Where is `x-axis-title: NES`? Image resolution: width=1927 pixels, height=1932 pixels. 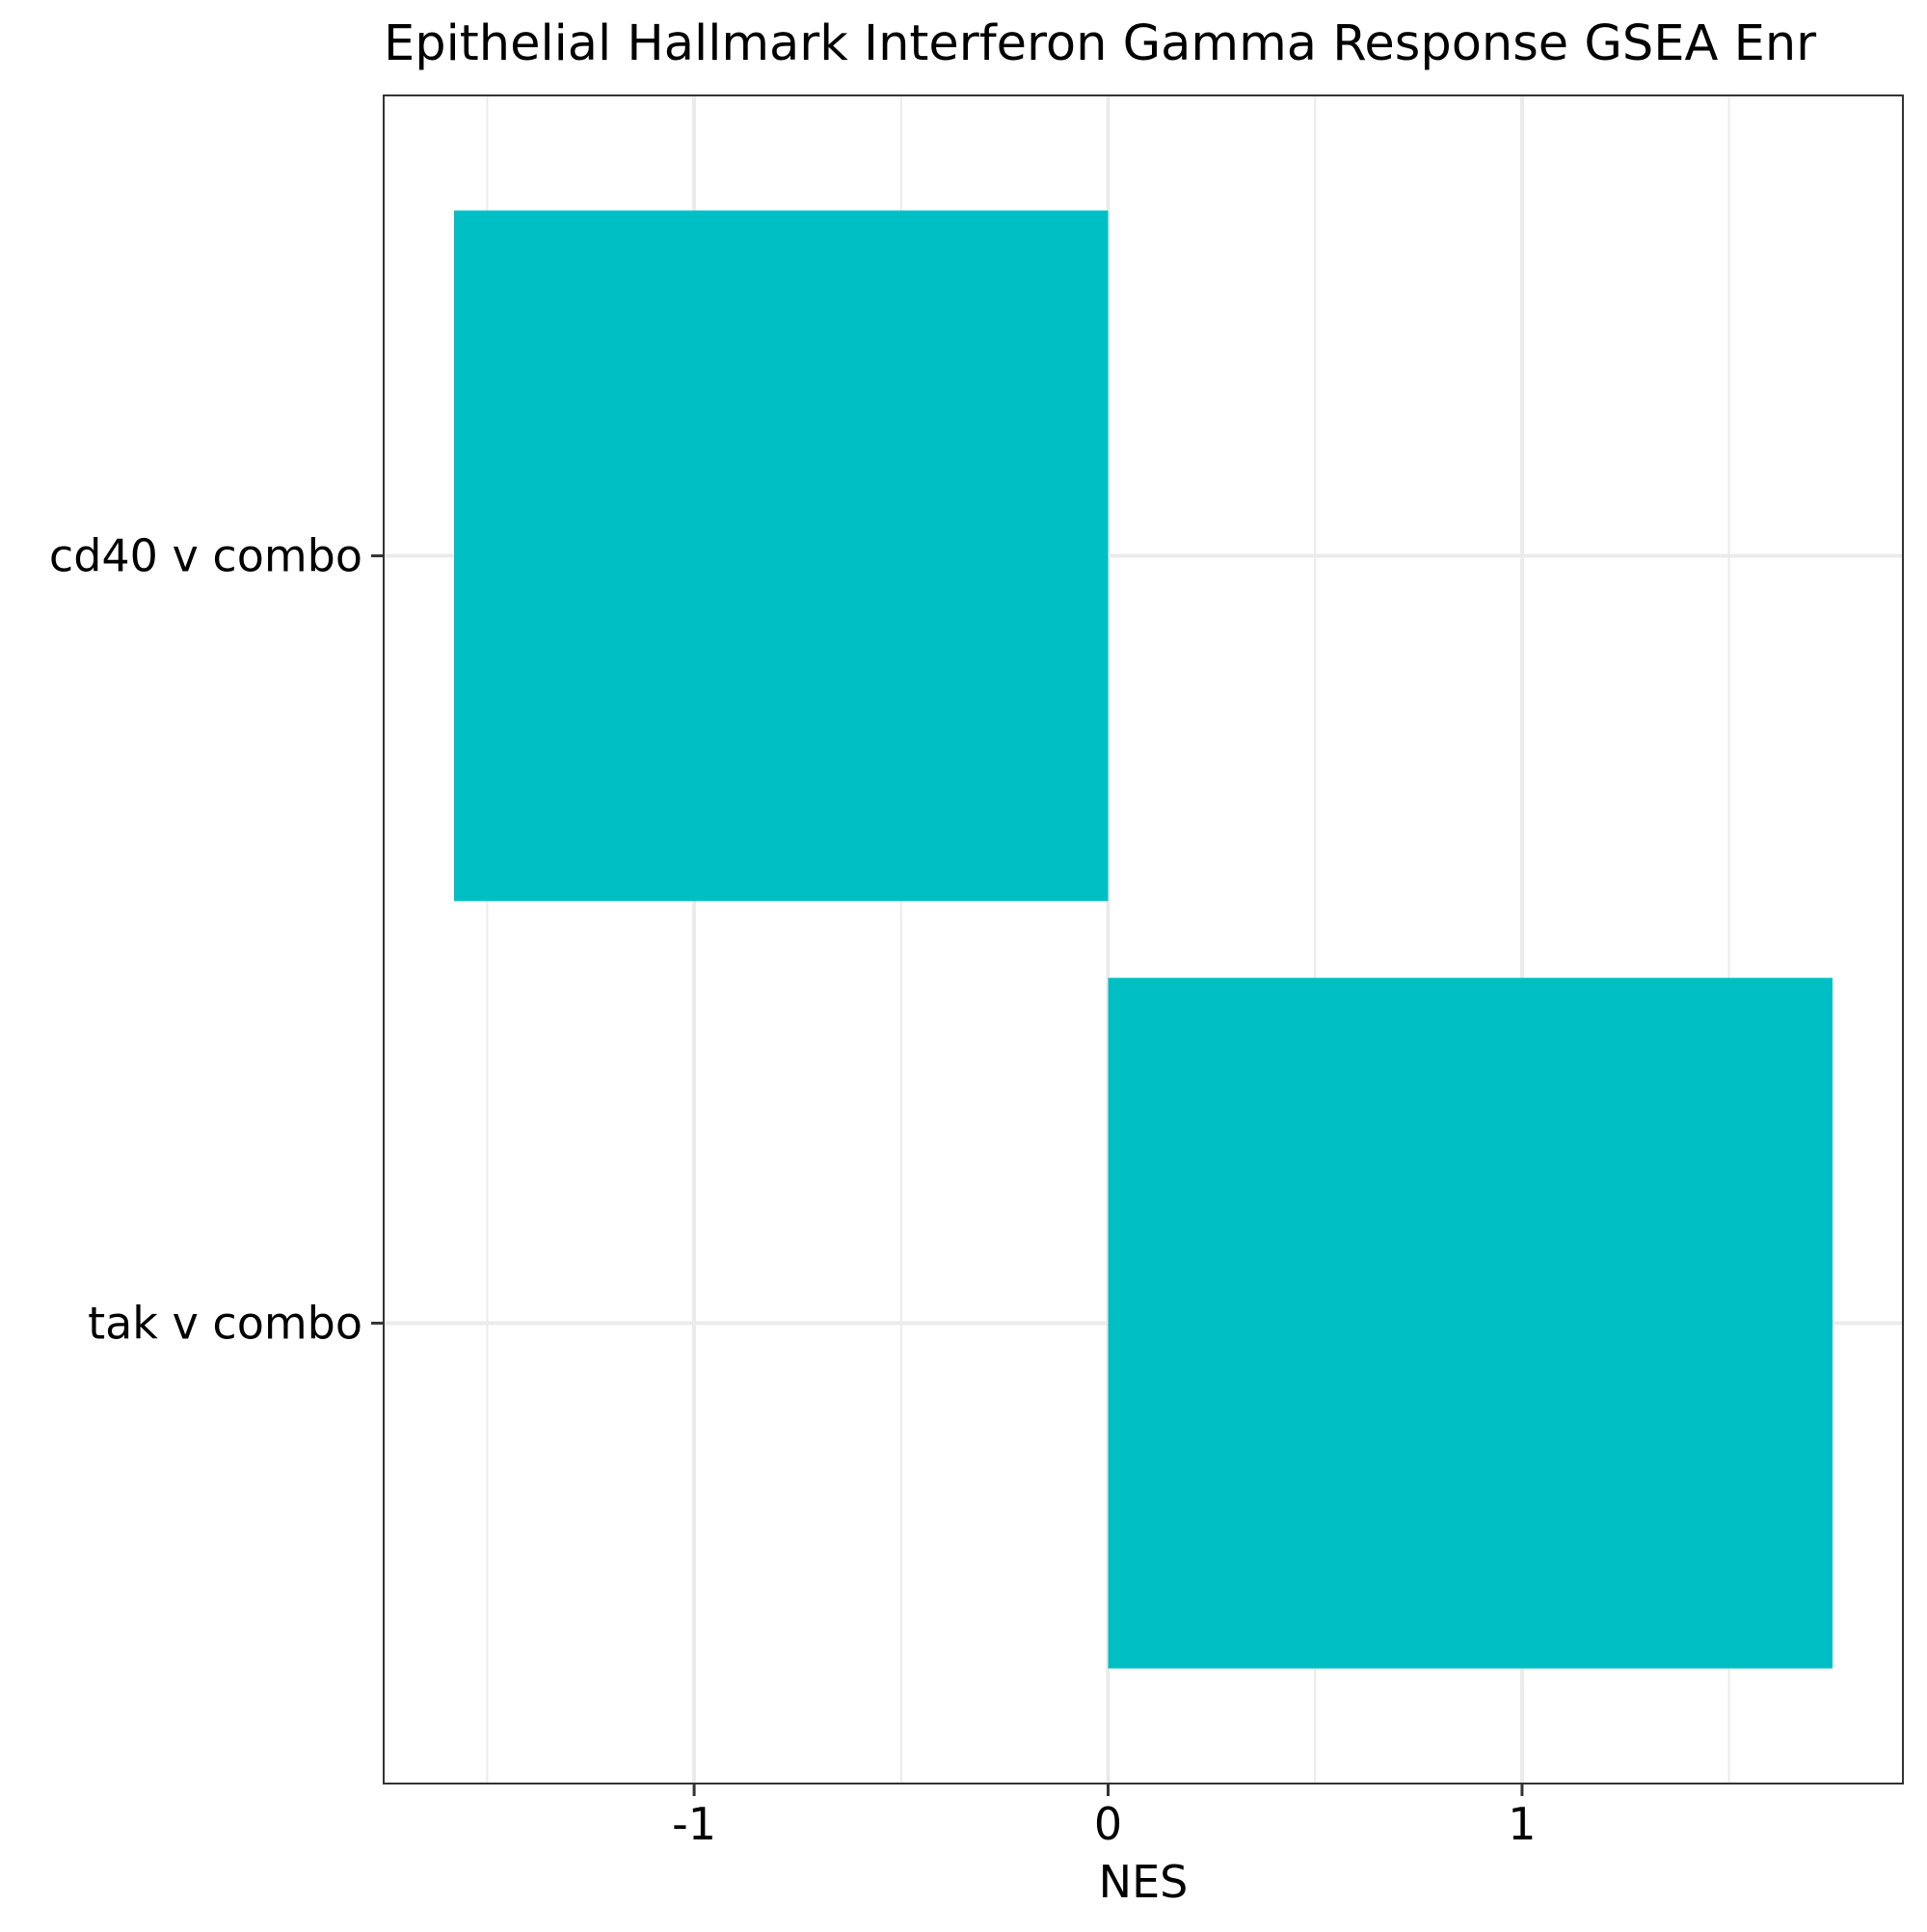
x-axis-title: NES is located at coordinates (1144, 1882).